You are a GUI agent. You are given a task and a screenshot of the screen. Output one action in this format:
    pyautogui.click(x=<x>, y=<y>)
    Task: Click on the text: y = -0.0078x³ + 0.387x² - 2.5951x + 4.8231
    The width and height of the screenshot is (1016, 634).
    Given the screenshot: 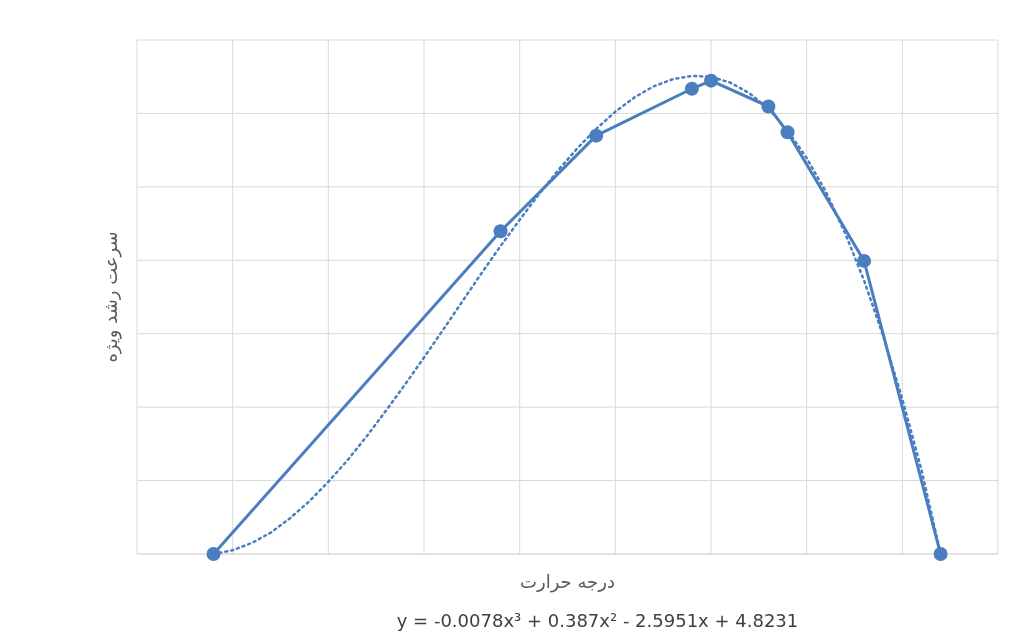 What is the action you would take?
    pyautogui.click(x=597, y=620)
    